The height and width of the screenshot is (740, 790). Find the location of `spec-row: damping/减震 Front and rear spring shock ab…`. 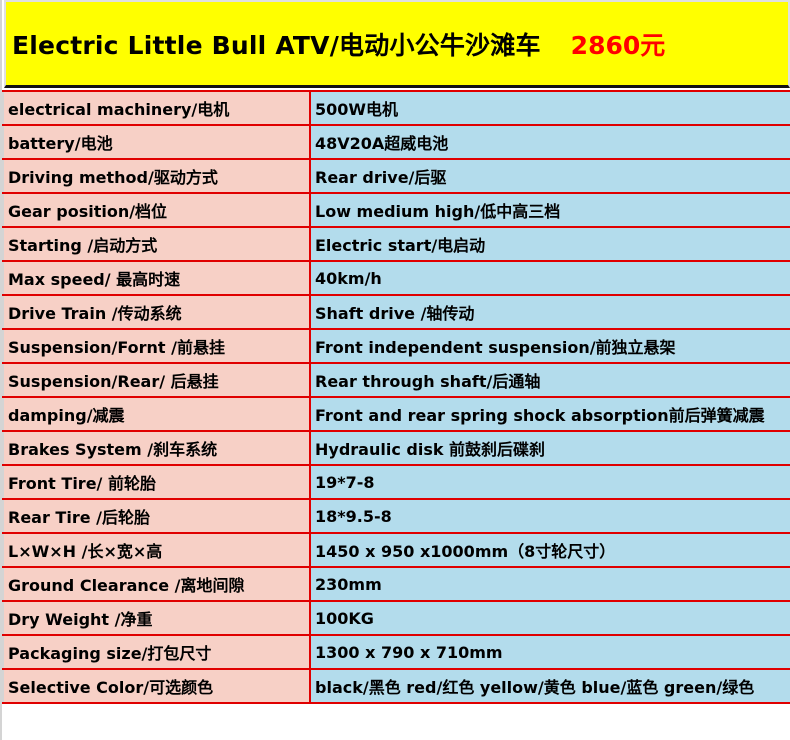

spec-row: damping/减震 Front and rear spring shock ab… is located at coordinates (396, 414).